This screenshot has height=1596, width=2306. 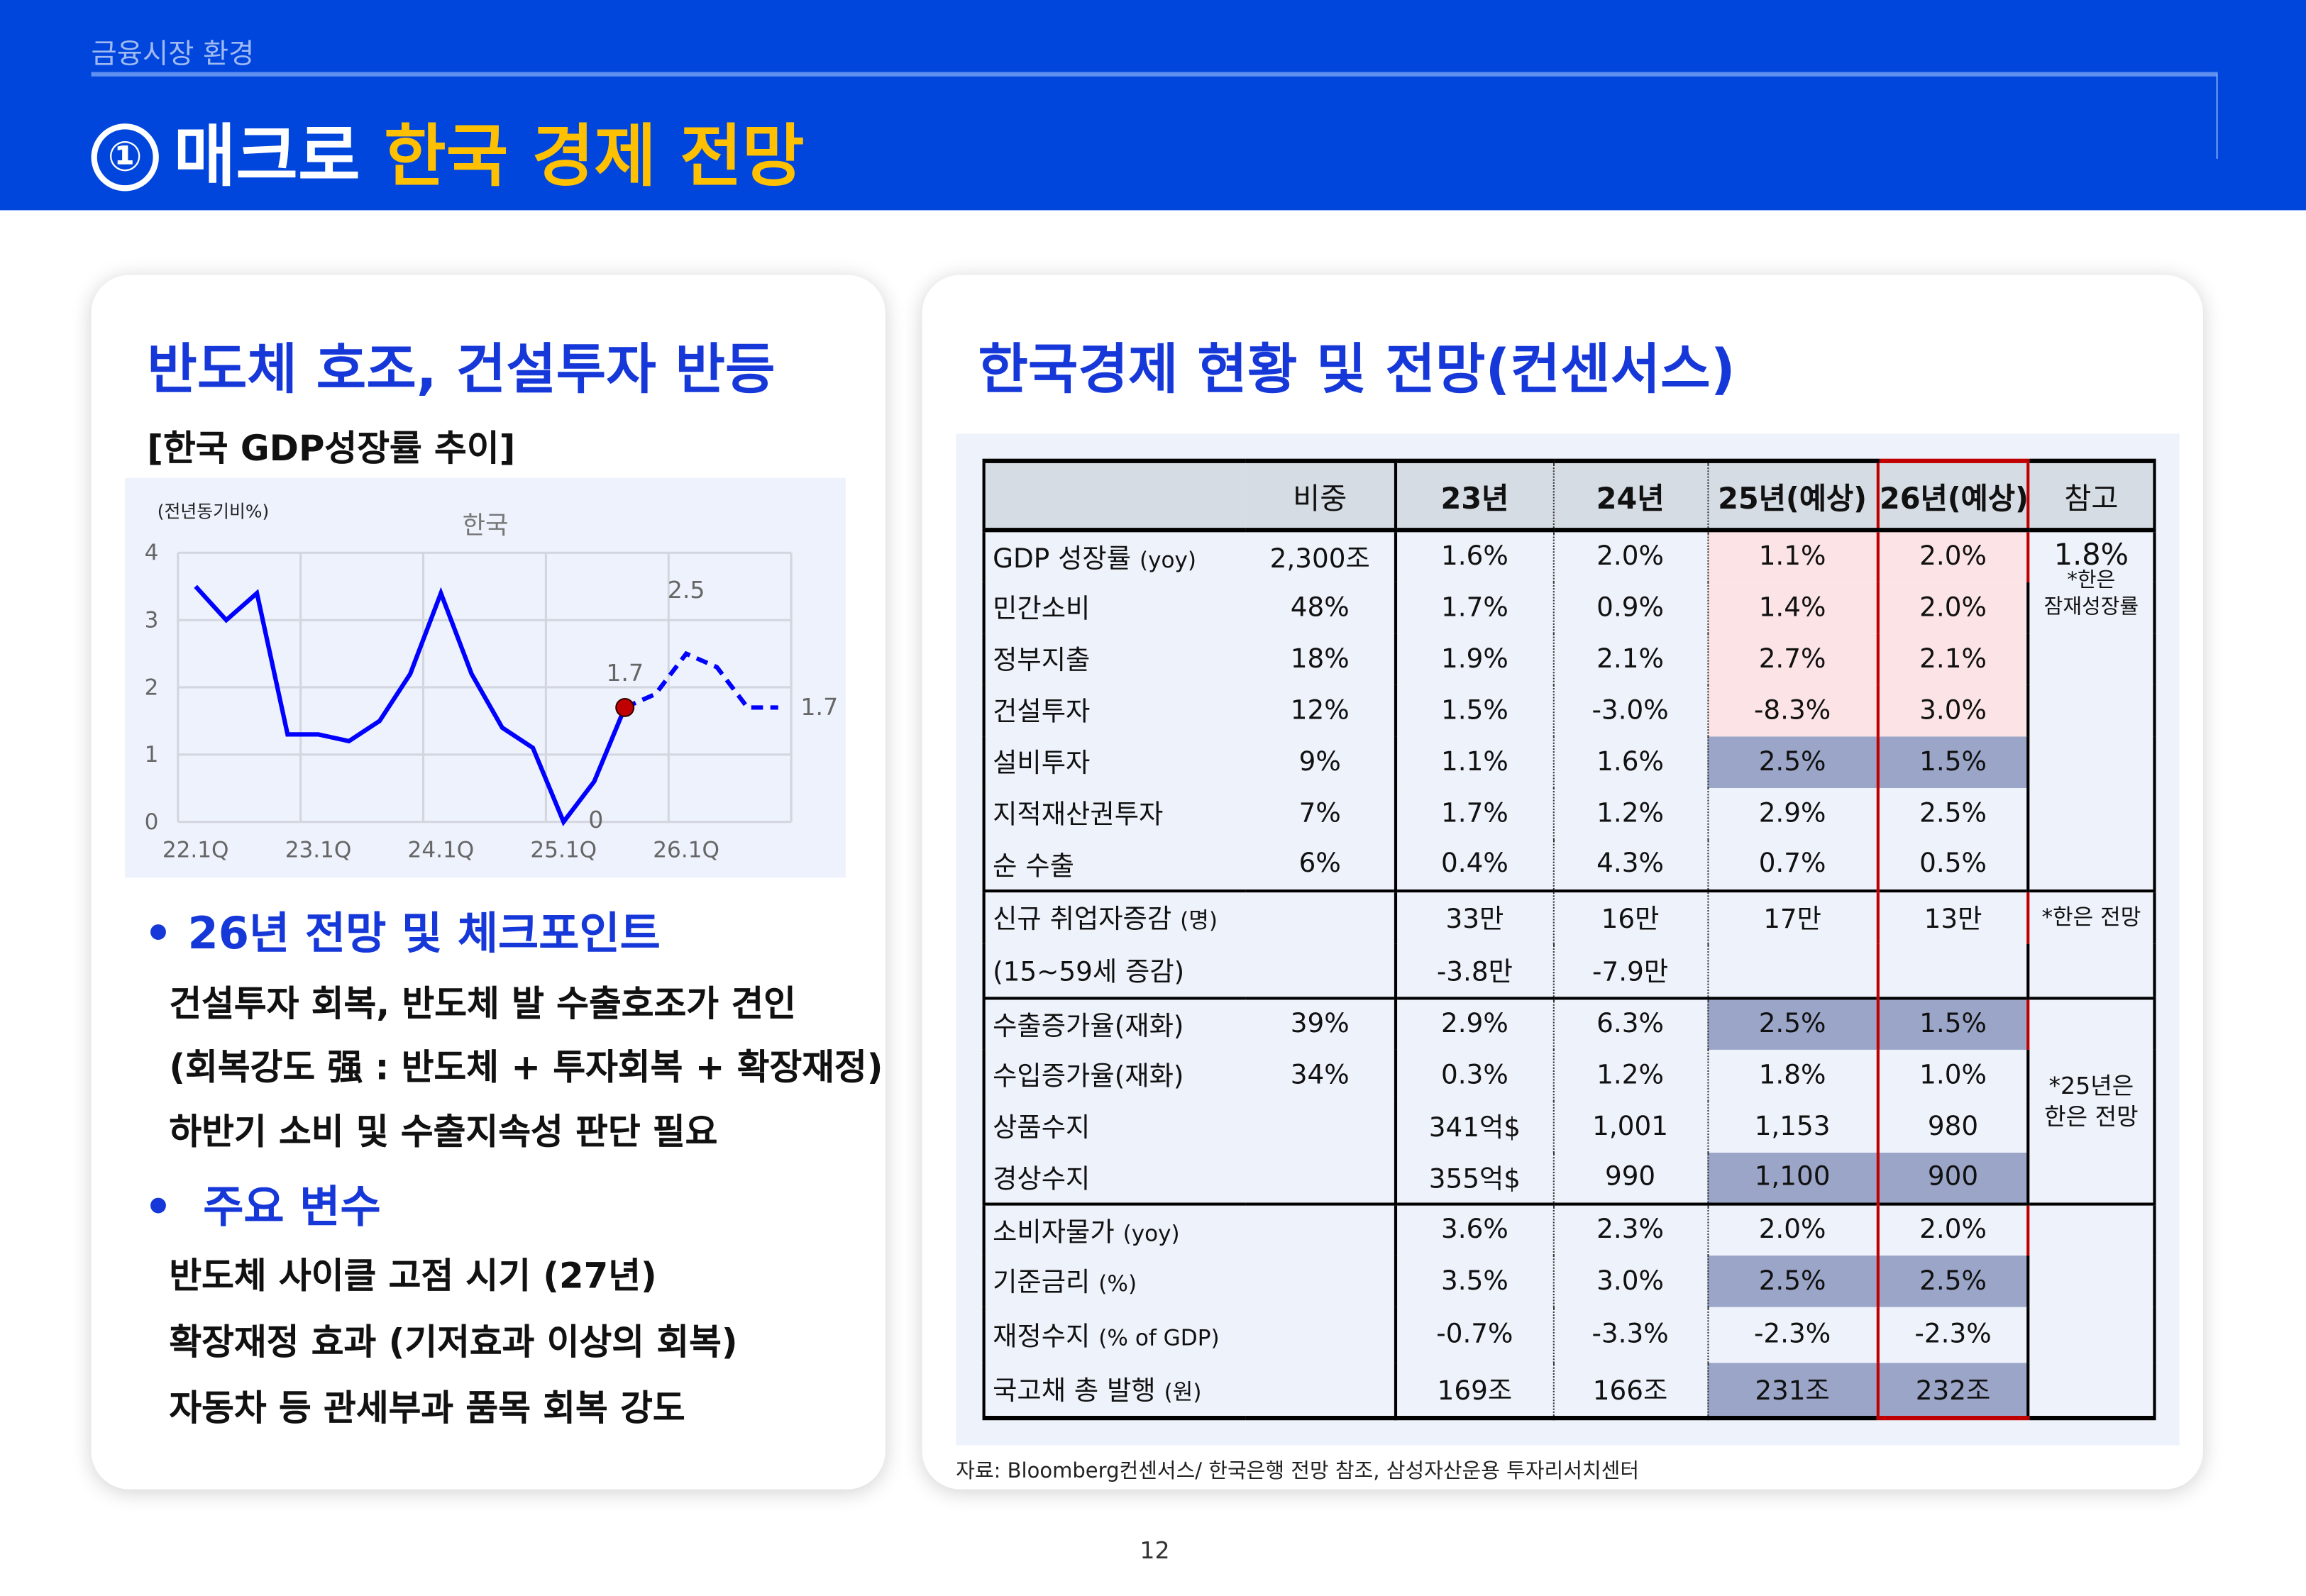 I want to click on value-cell: 341억$, so click(x=1475, y=1126).